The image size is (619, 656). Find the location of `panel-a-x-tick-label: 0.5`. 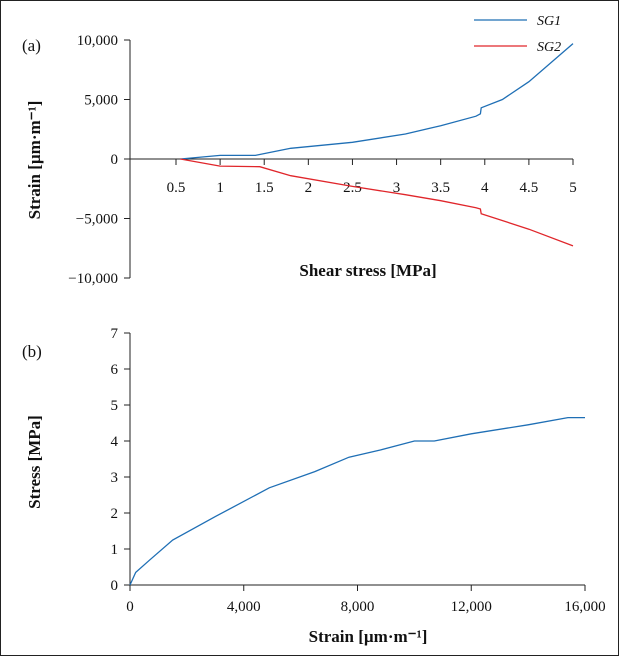

panel-a-x-tick-label: 0.5 is located at coordinates (176, 188).